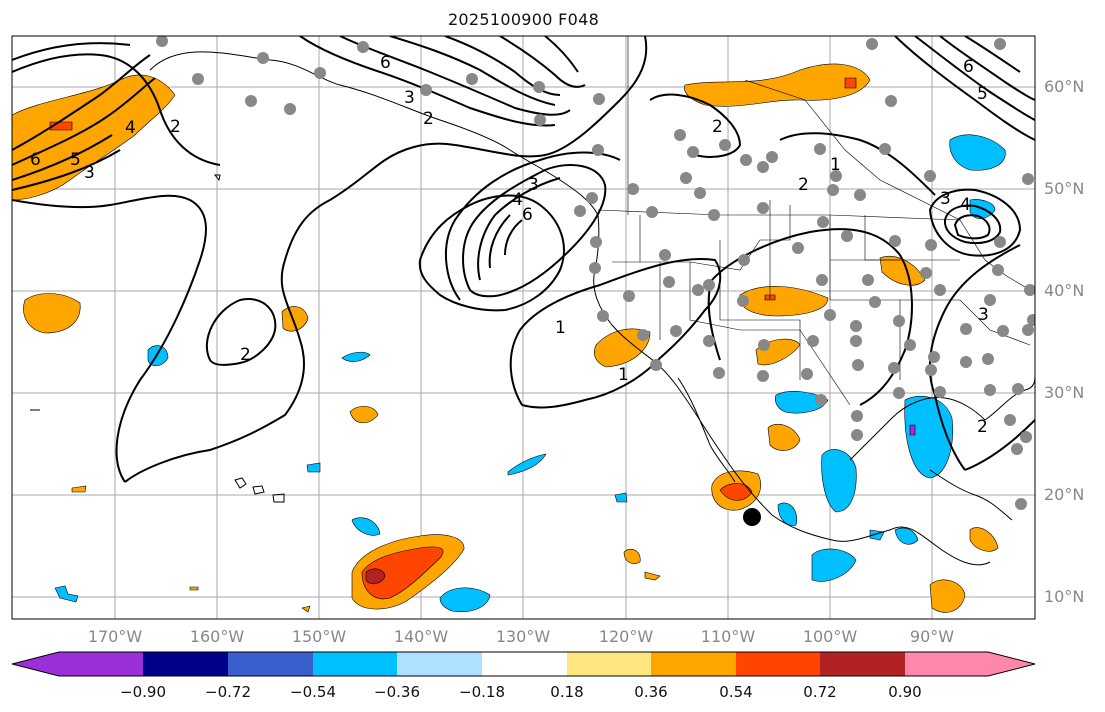 The image size is (1105, 712). What do you see at coordinates (319, 636) in the screenshot?
I see `lon-label: 150°W` at bounding box center [319, 636].